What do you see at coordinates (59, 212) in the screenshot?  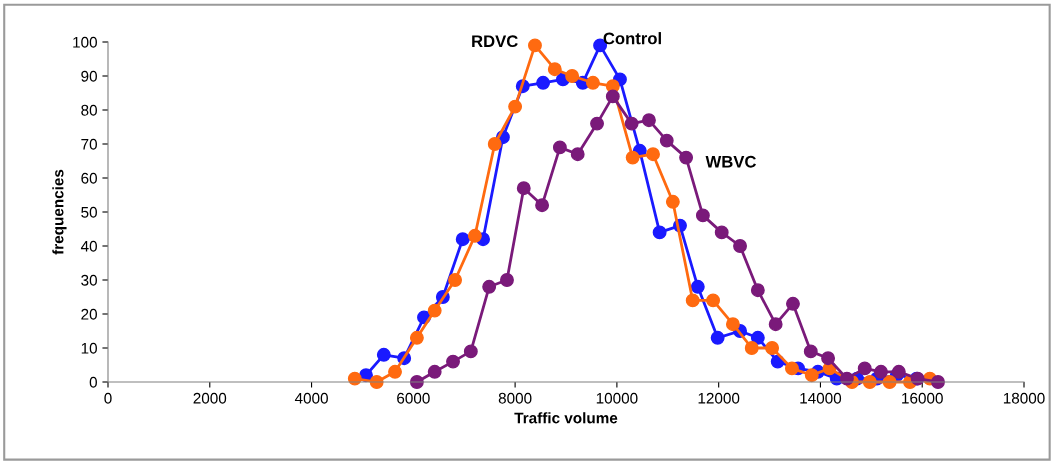 I see `y-axis-title: frequencies` at bounding box center [59, 212].